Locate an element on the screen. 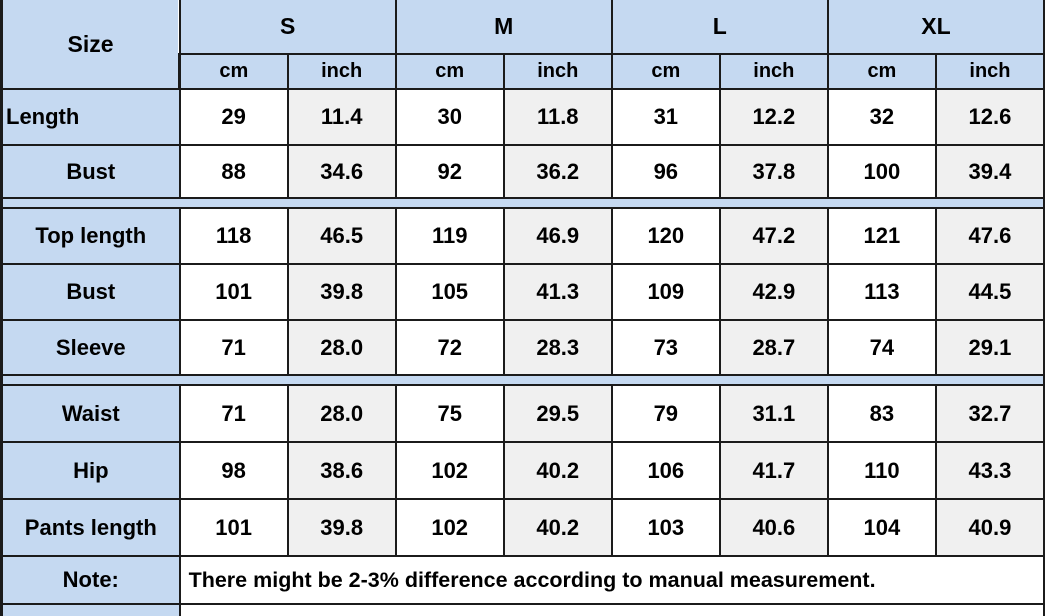 The width and height of the screenshot is (1045, 616). cell-xl-inch: 29.1 is located at coordinates (989, 347).